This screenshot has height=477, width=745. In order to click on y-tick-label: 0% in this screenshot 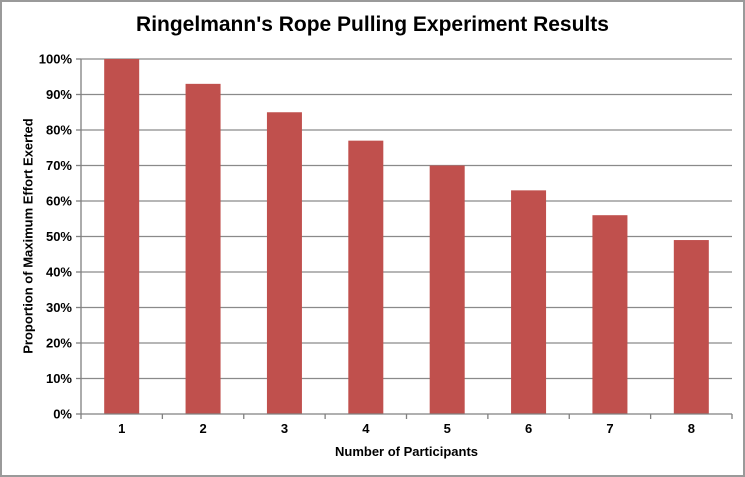, I will do `click(62, 414)`.